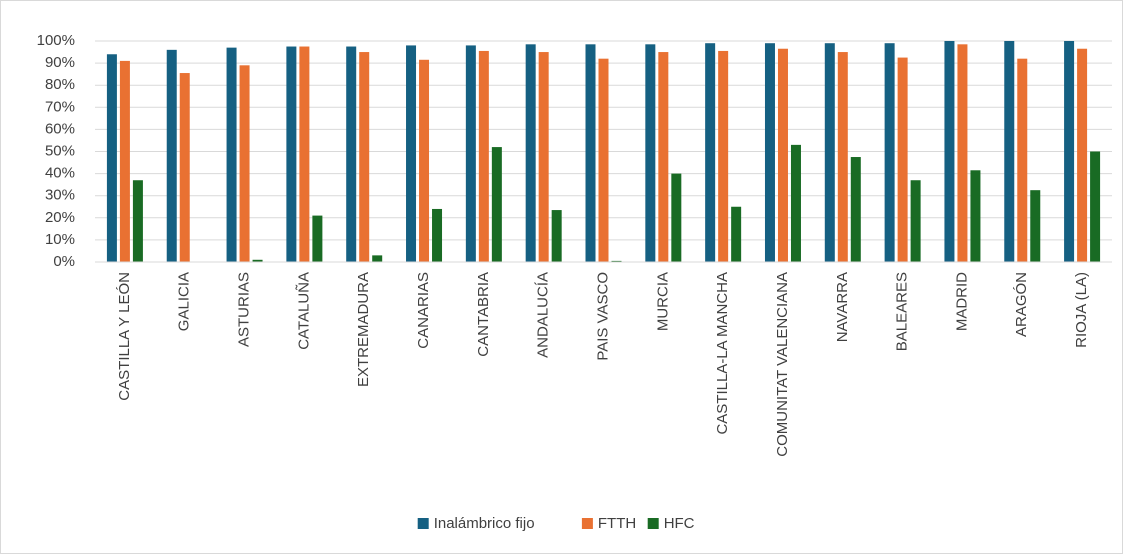  What do you see at coordinates (1021, 304) in the screenshot?
I see `x-tick-label: ARAGÓN` at bounding box center [1021, 304].